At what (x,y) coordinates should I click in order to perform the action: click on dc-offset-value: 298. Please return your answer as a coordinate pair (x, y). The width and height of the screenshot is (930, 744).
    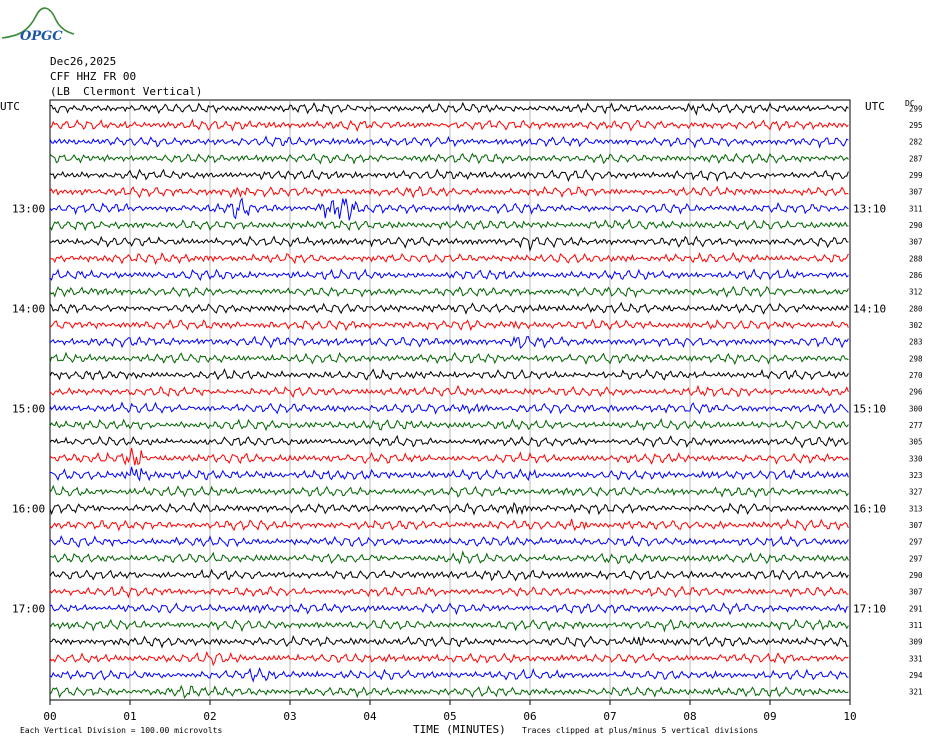
    Looking at the image, I should click on (916, 358).